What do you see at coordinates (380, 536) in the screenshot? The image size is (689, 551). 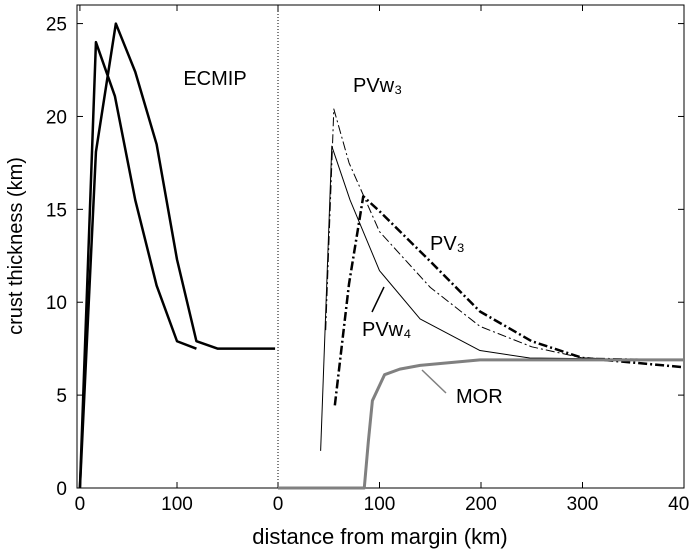 I see `x-axis-label: distance from margin (km)` at bounding box center [380, 536].